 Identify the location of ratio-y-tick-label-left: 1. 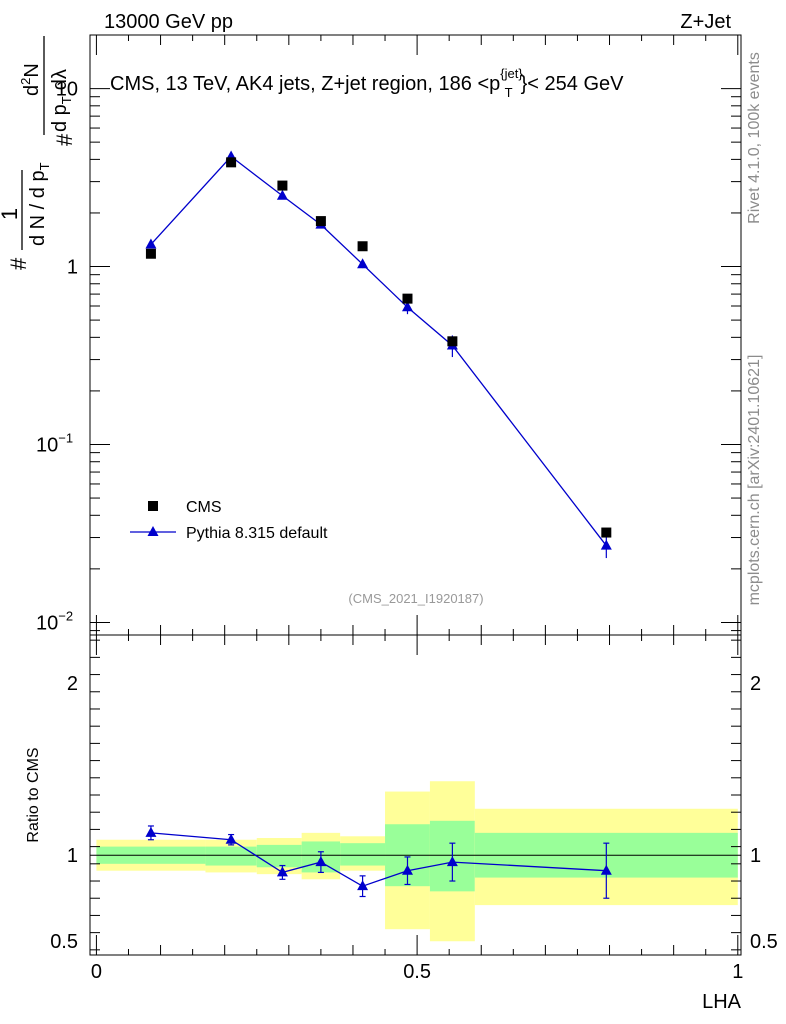
(72, 856).